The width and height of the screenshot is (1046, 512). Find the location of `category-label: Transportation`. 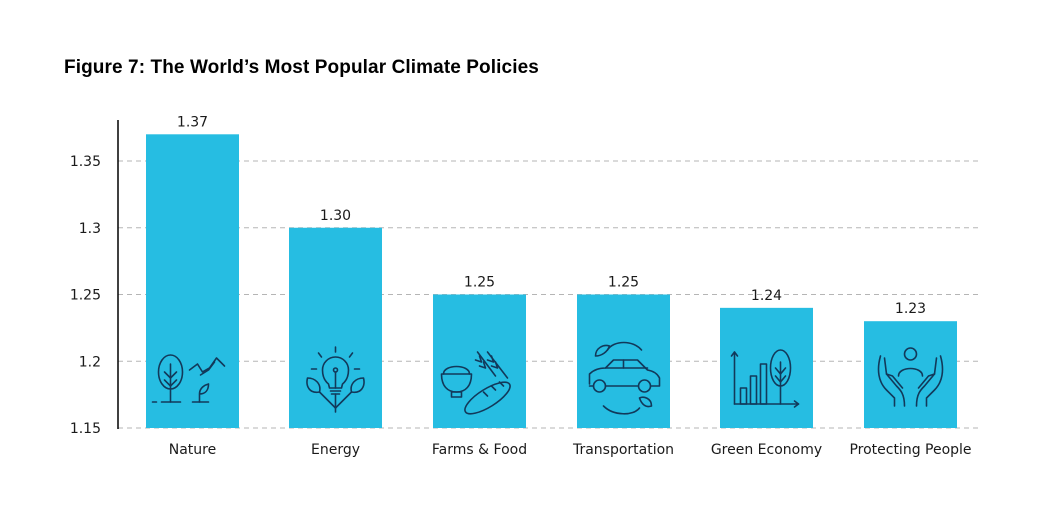

category-label: Transportation is located at coordinates (623, 450).